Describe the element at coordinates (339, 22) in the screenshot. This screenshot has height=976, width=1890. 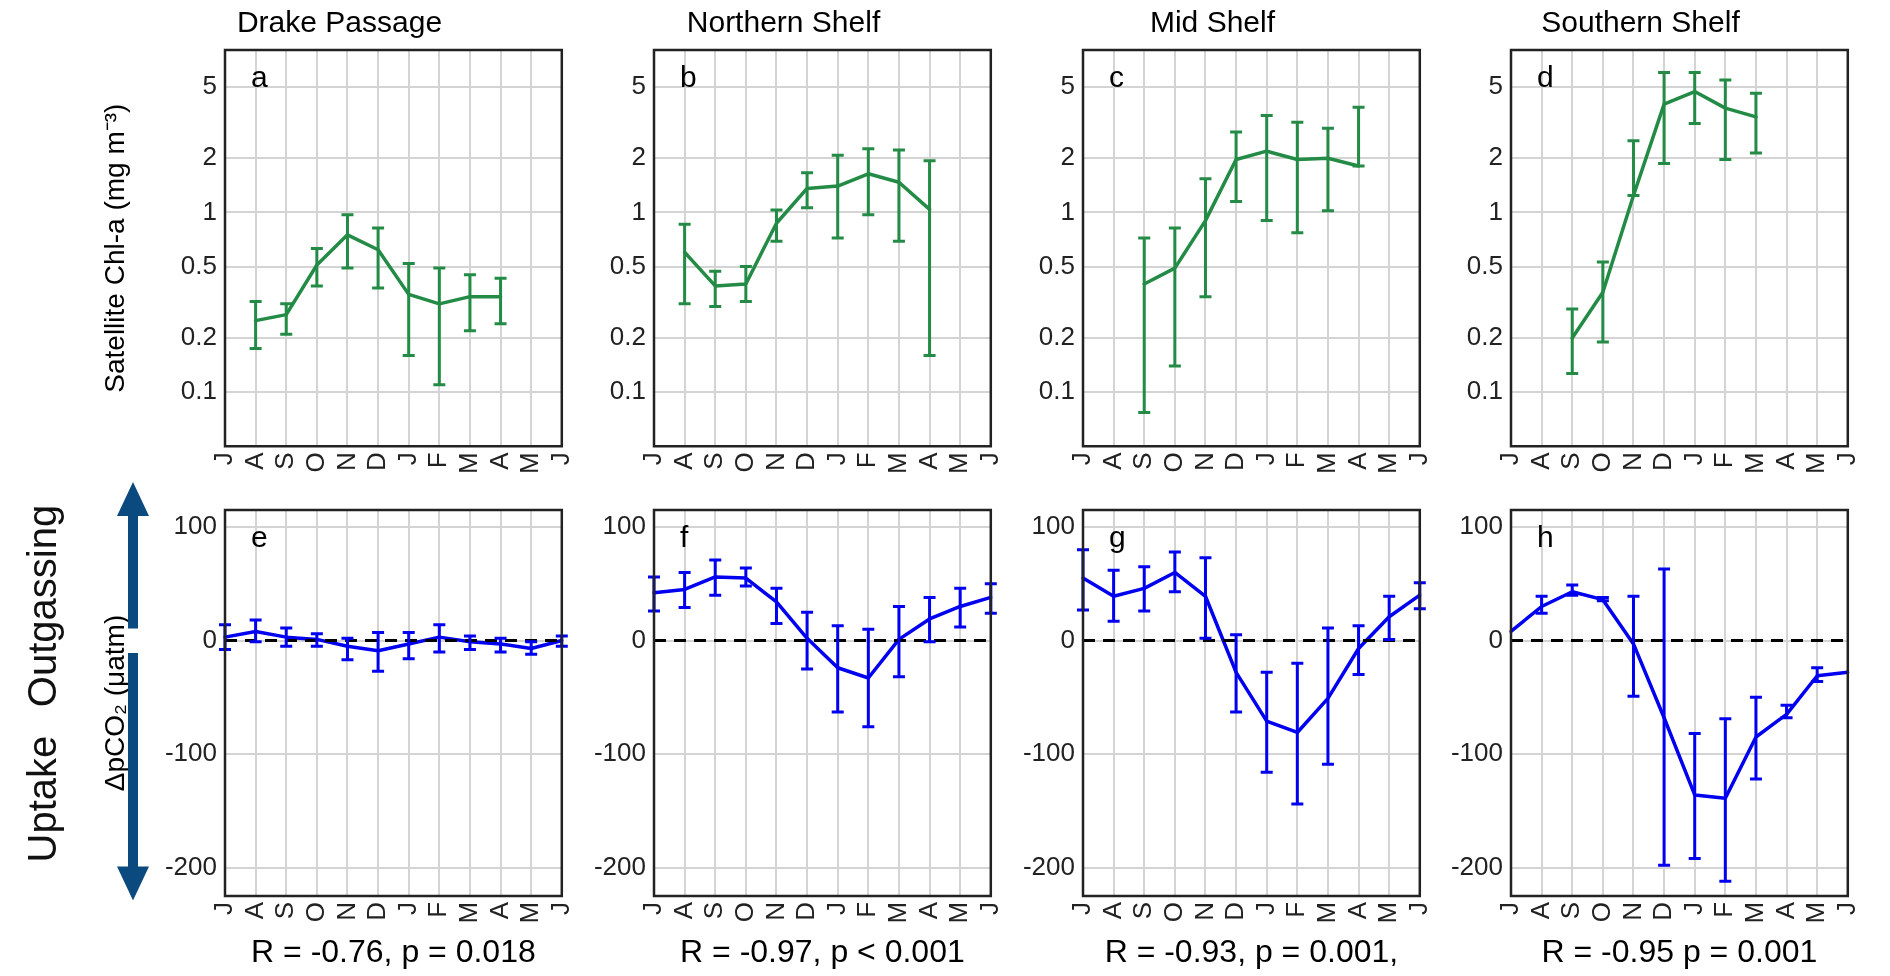
I see `chart-title: Drake Passage` at that location.